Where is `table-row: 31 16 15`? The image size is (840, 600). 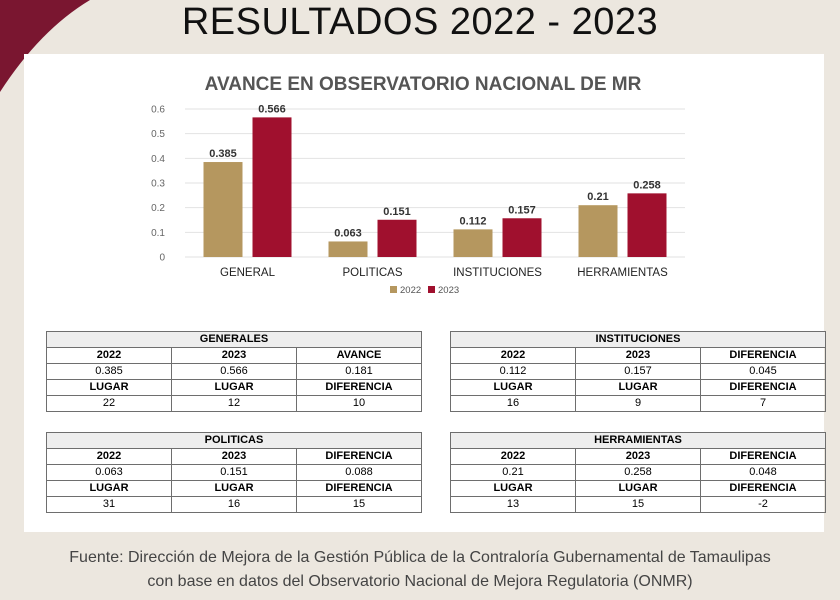
table-row: 31 16 15 is located at coordinates (234, 504).